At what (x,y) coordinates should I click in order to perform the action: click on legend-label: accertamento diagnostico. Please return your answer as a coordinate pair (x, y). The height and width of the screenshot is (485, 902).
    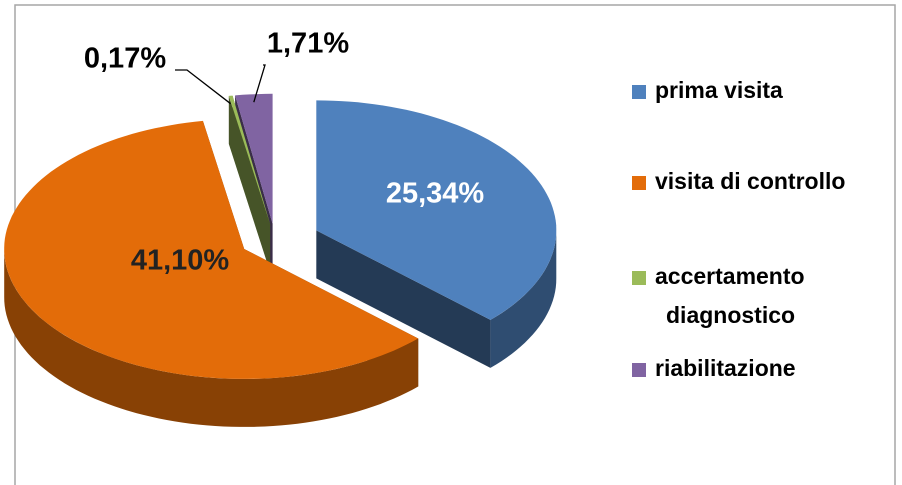
    Looking at the image, I should click on (730, 295).